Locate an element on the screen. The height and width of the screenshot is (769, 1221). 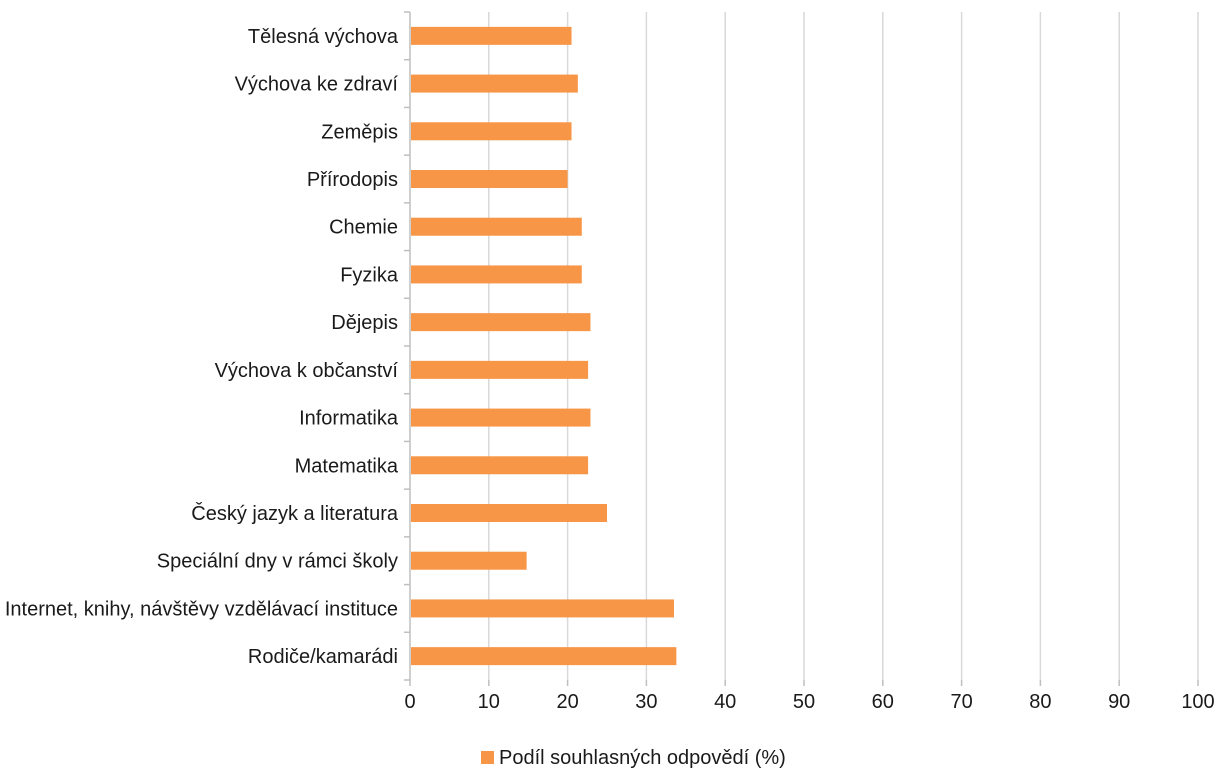
x-tick-label-70: 70 is located at coordinates (961, 702).